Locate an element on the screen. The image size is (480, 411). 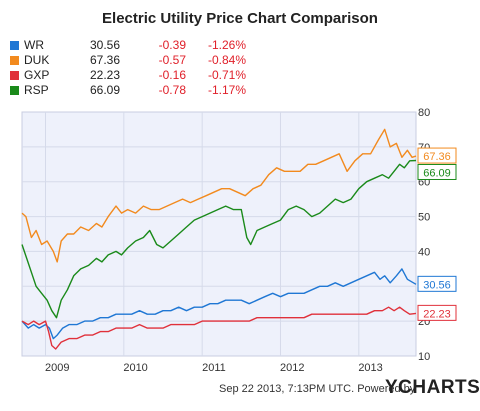
legend-percent: -1.17% is located at coordinates (226, 90).